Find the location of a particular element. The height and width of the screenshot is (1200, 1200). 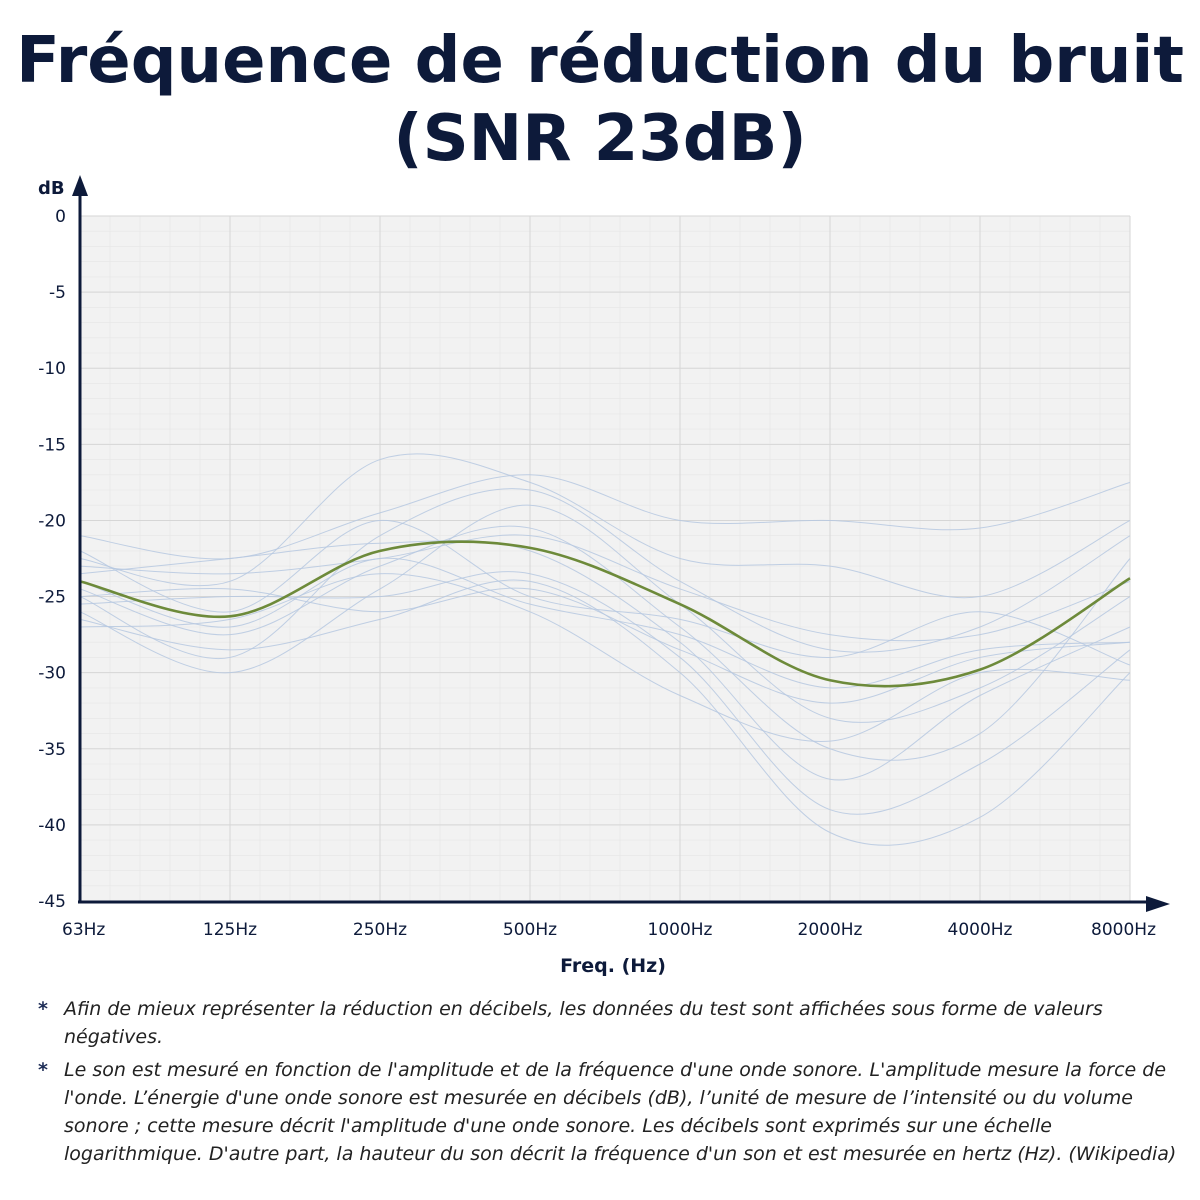

y-tick-label: -45 is located at coordinates (52, 902).